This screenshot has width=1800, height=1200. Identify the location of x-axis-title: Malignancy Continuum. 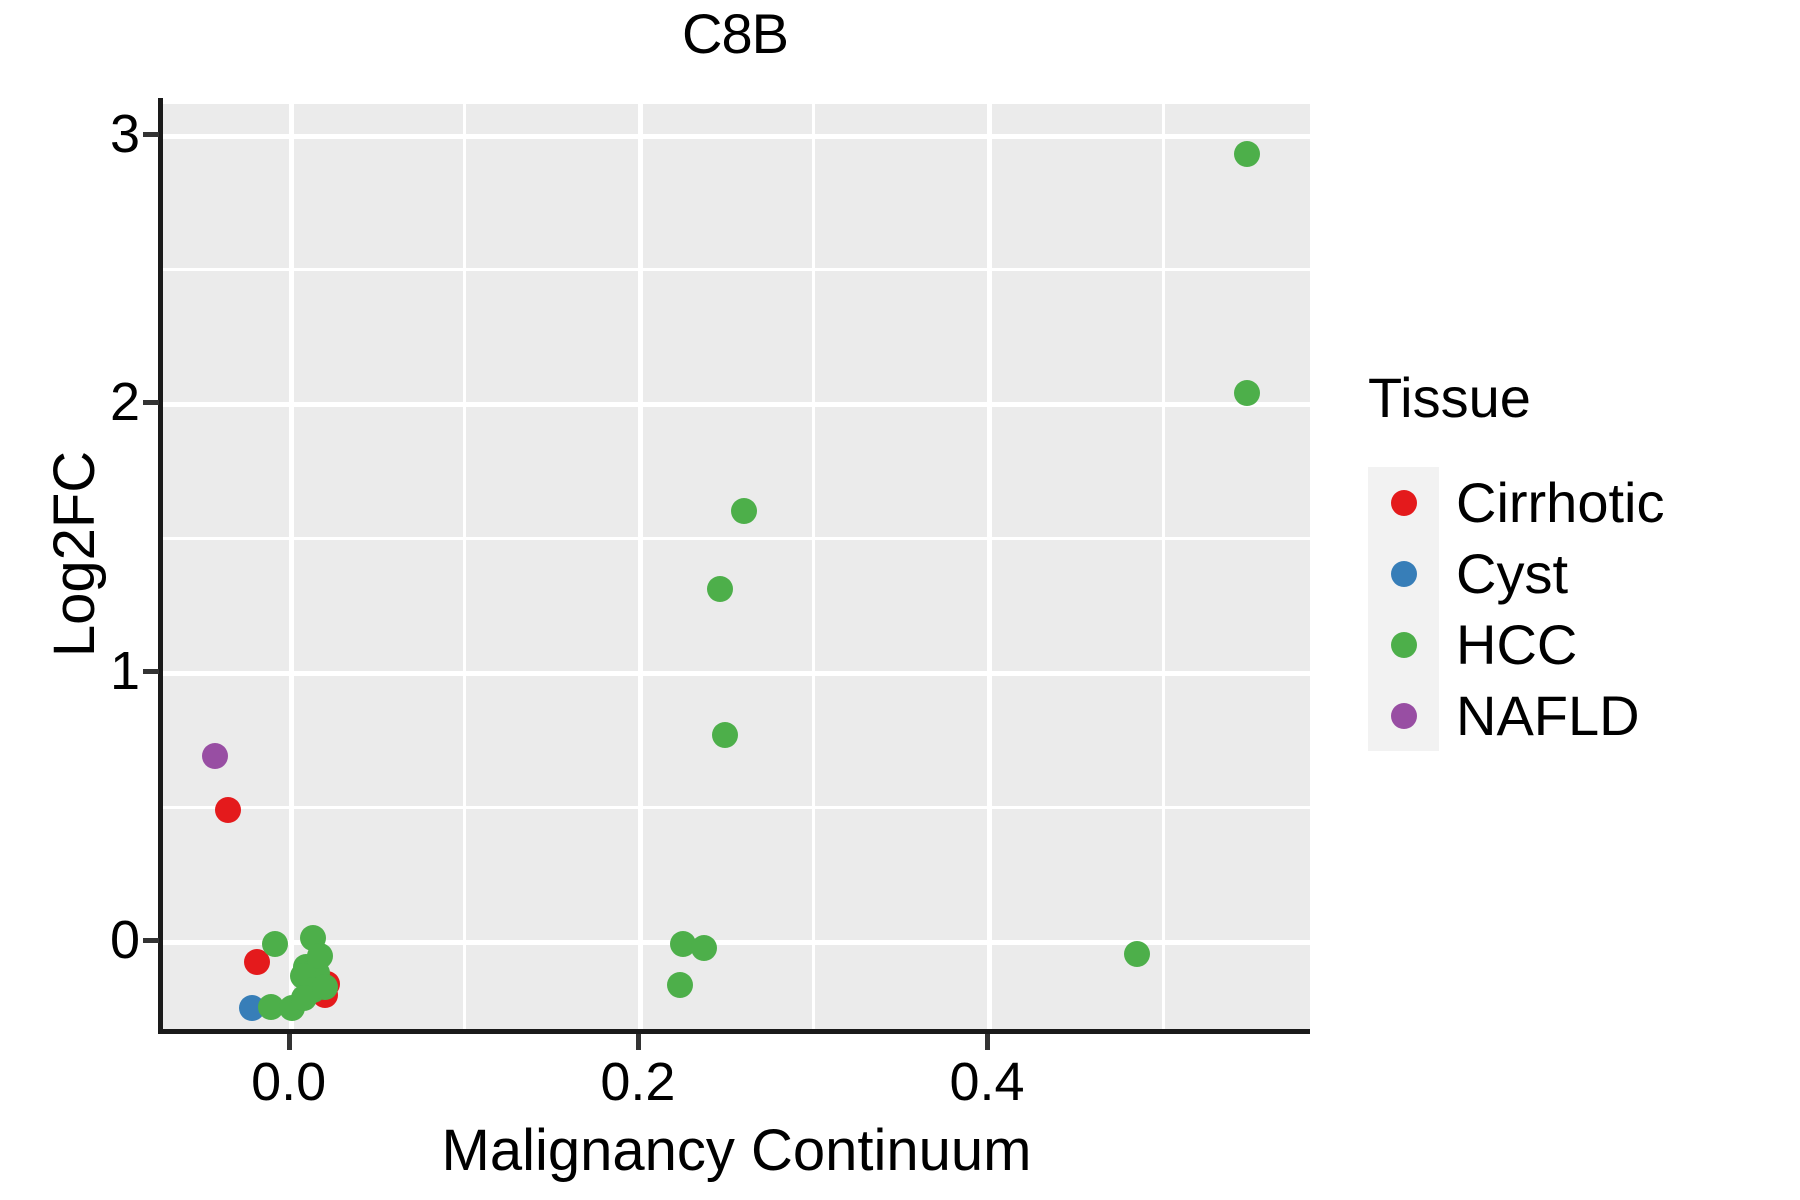
(736, 1150).